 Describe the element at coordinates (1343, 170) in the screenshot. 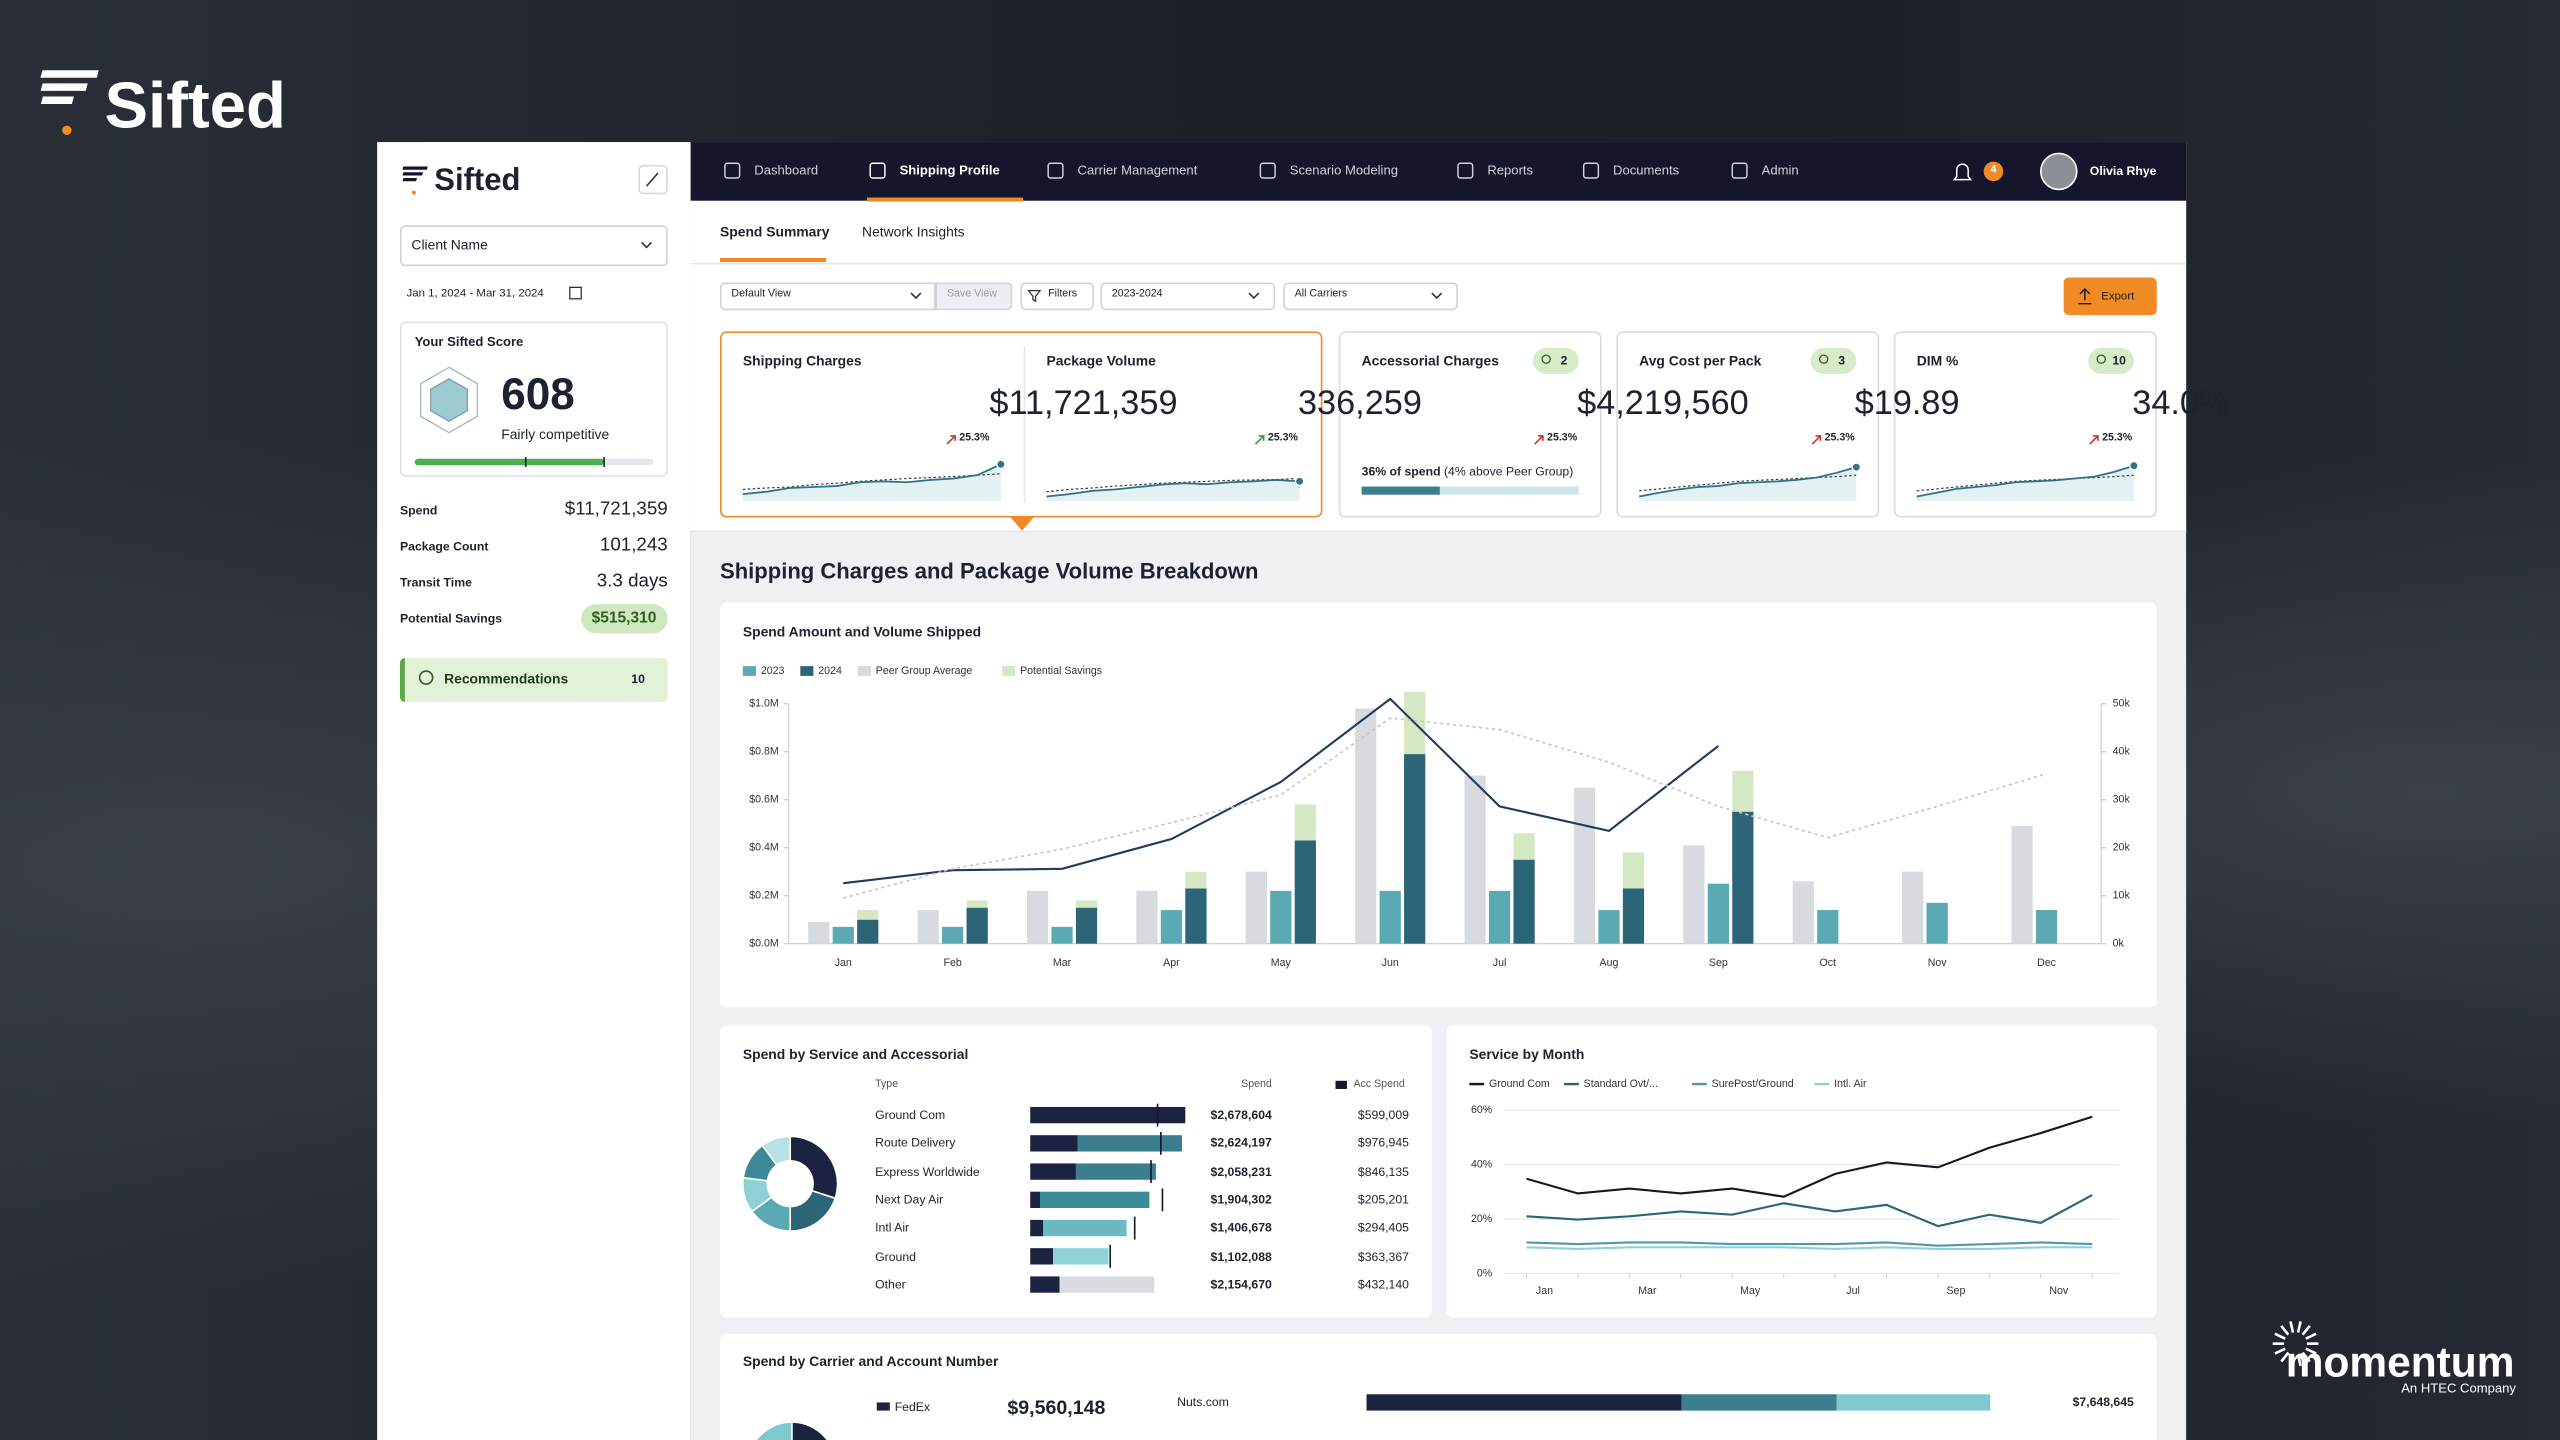

I see `nav-item: Scenario Modeling` at that location.